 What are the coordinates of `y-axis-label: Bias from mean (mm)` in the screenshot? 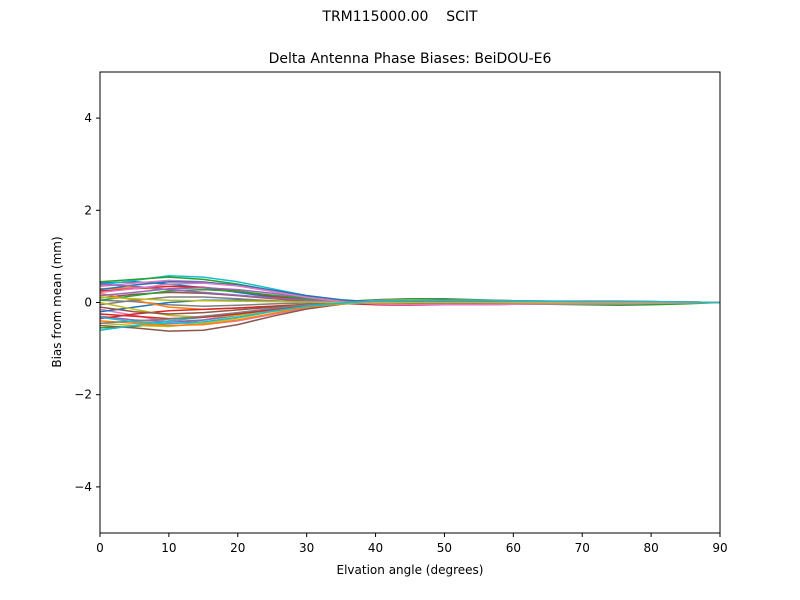 It's located at (57, 301).